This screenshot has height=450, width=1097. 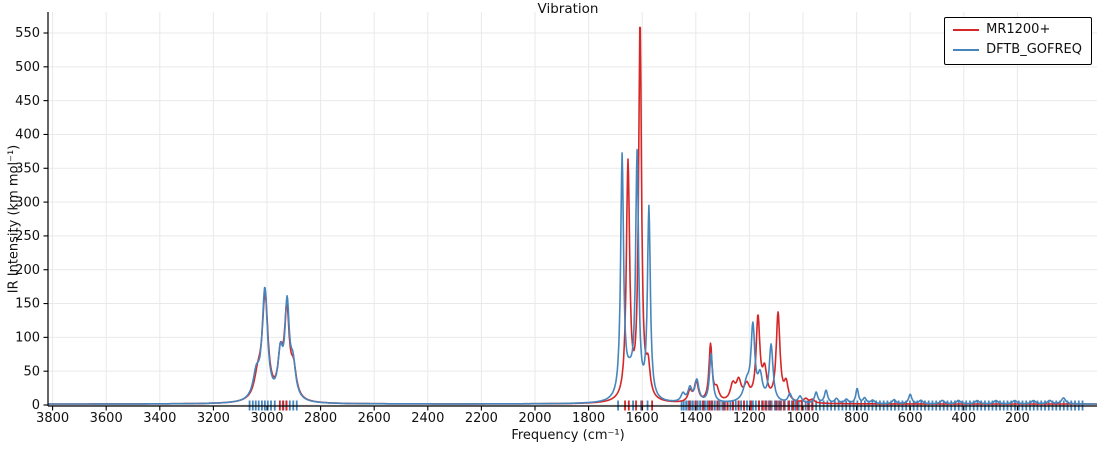 What do you see at coordinates (14, 219) in the screenshot?
I see `y-axis-label: IR Intensity (km mol⁻¹)` at bounding box center [14, 219].